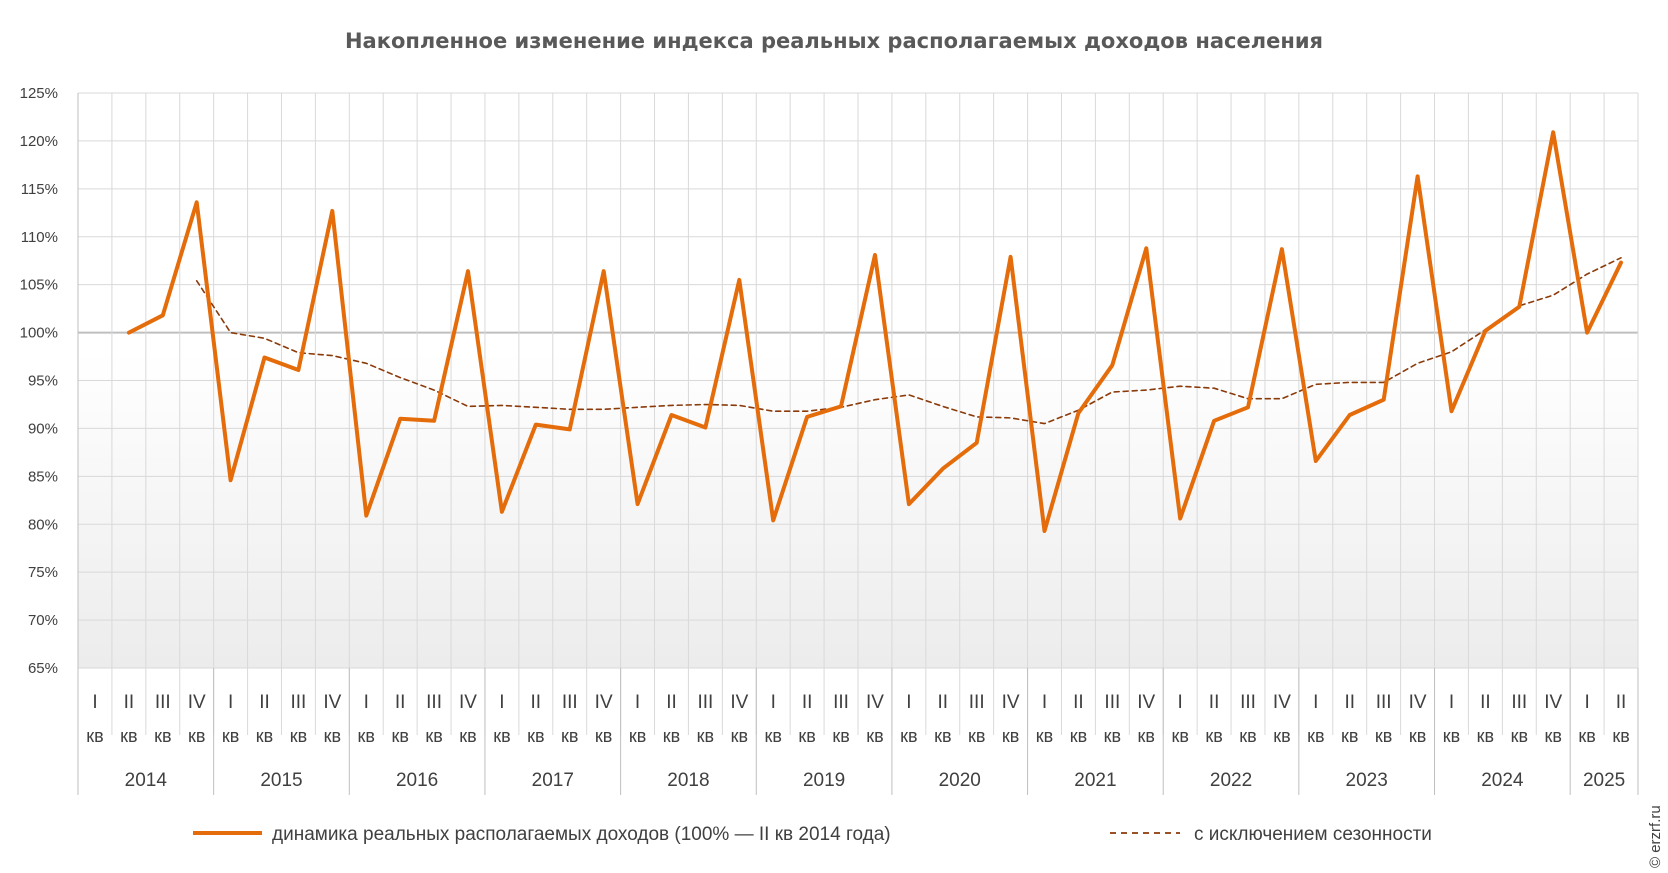 Image resolution: width=1668 pixels, height=873 pixels. I want to click on year-label: 2020, so click(960, 780).